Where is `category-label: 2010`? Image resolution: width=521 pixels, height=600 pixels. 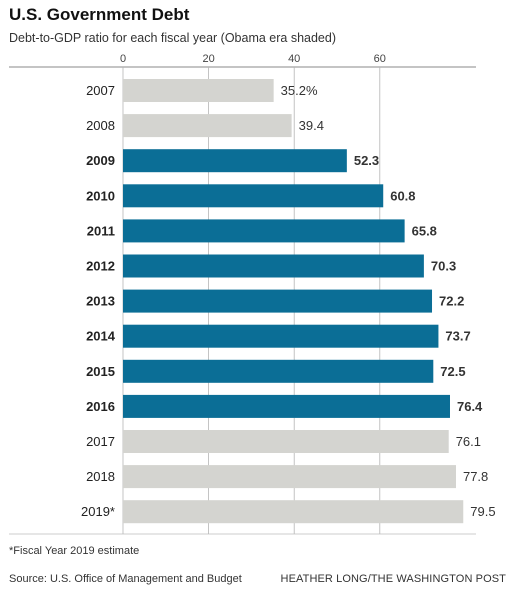 category-label: 2010 is located at coordinates (100, 195).